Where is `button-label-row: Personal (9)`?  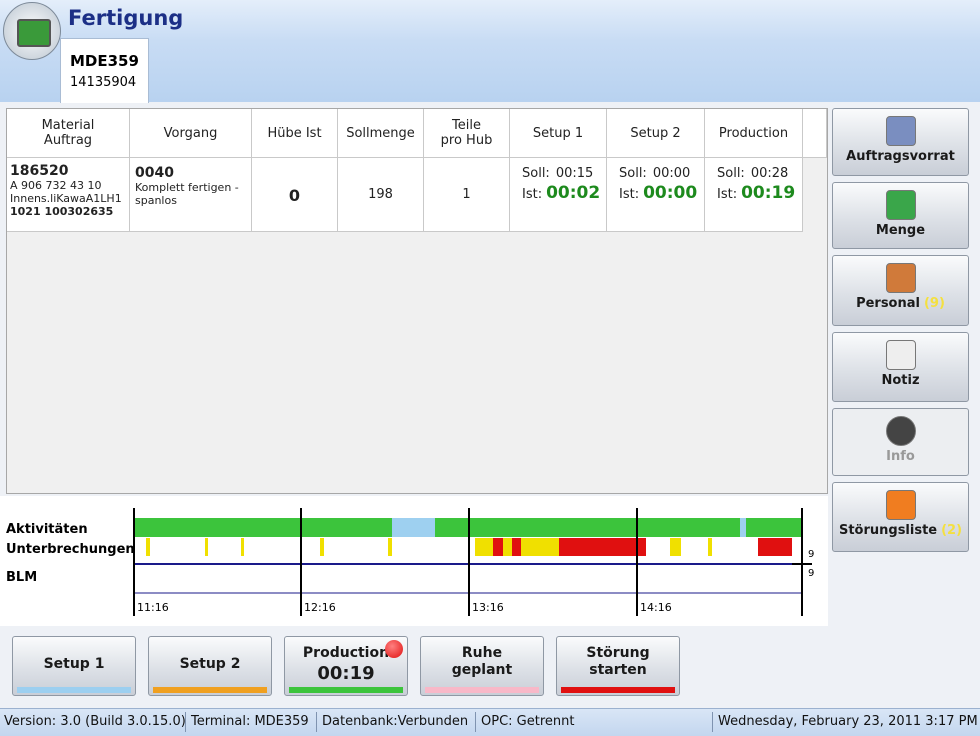
button-label-row: Personal (9) is located at coordinates (900, 303).